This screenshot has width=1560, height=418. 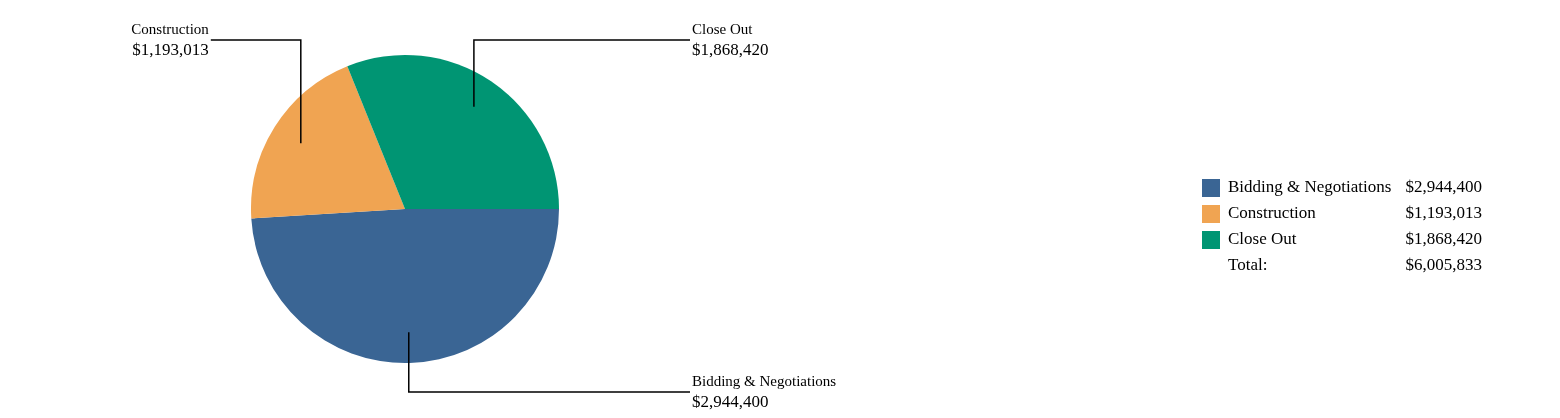 What do you see at coordinates (1248, 265) in the screenshot?
I see `text: Total:` at bounding box center [1248, 265].